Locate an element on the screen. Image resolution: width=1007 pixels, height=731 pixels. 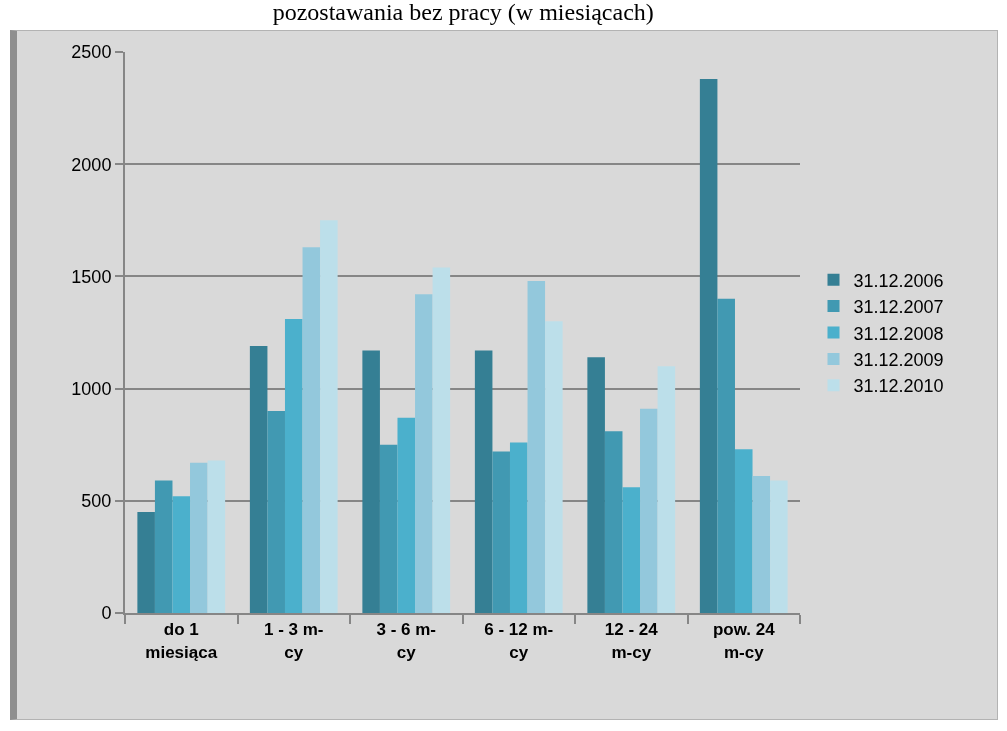
y-tick-label: 2000 is located at coordinates (91, 164).